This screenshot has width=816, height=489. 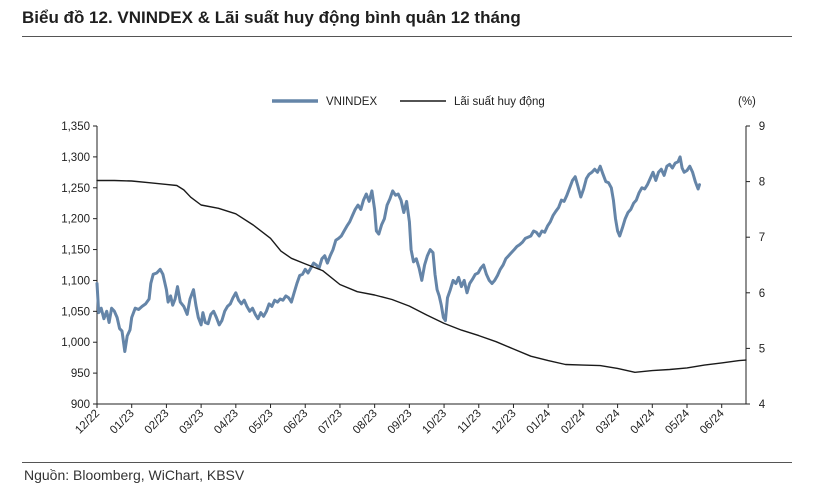 What do you see at coordinates (504, 422) in the screenshot?
I see `x-tick-label: 12/23` at bounding box center [504, 422].